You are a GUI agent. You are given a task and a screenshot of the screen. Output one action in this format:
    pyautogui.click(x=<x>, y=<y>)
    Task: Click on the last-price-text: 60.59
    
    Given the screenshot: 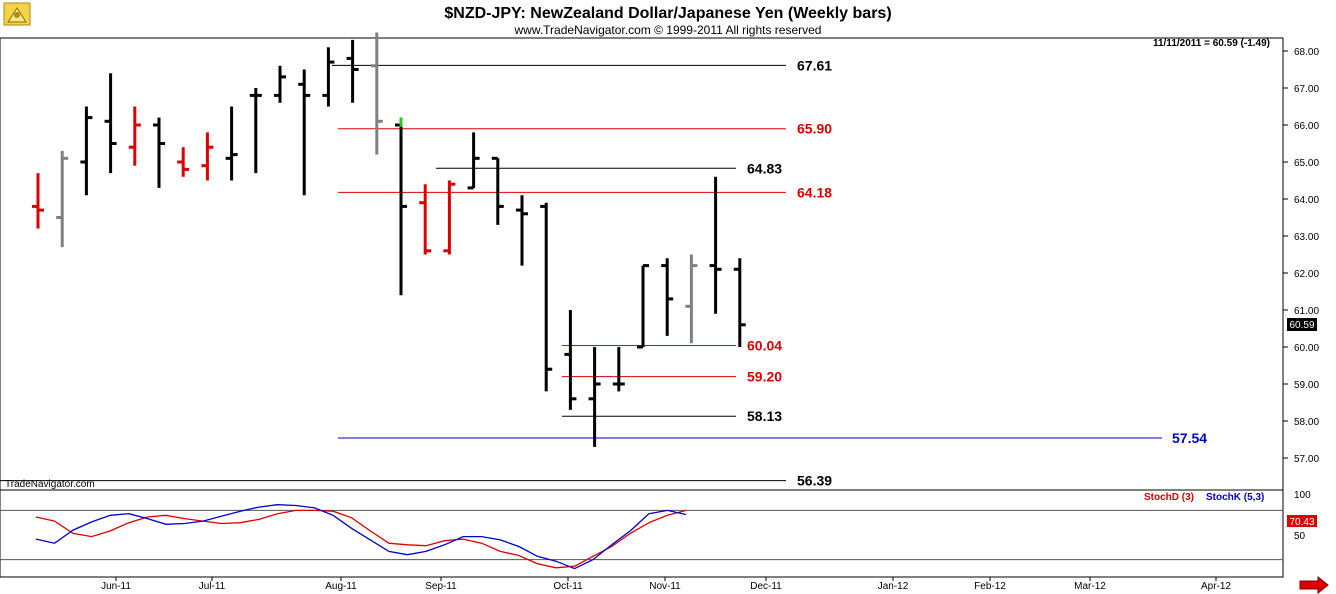 What is the action you would take?
    pyautogui.click(x=1301, y=325)
    